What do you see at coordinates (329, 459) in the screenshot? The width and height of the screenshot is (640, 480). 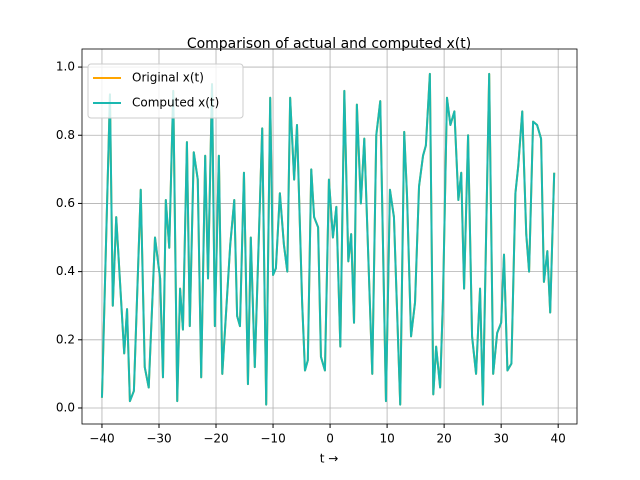 I see `x-axis-label: t →` at bounding box center [329, 459].